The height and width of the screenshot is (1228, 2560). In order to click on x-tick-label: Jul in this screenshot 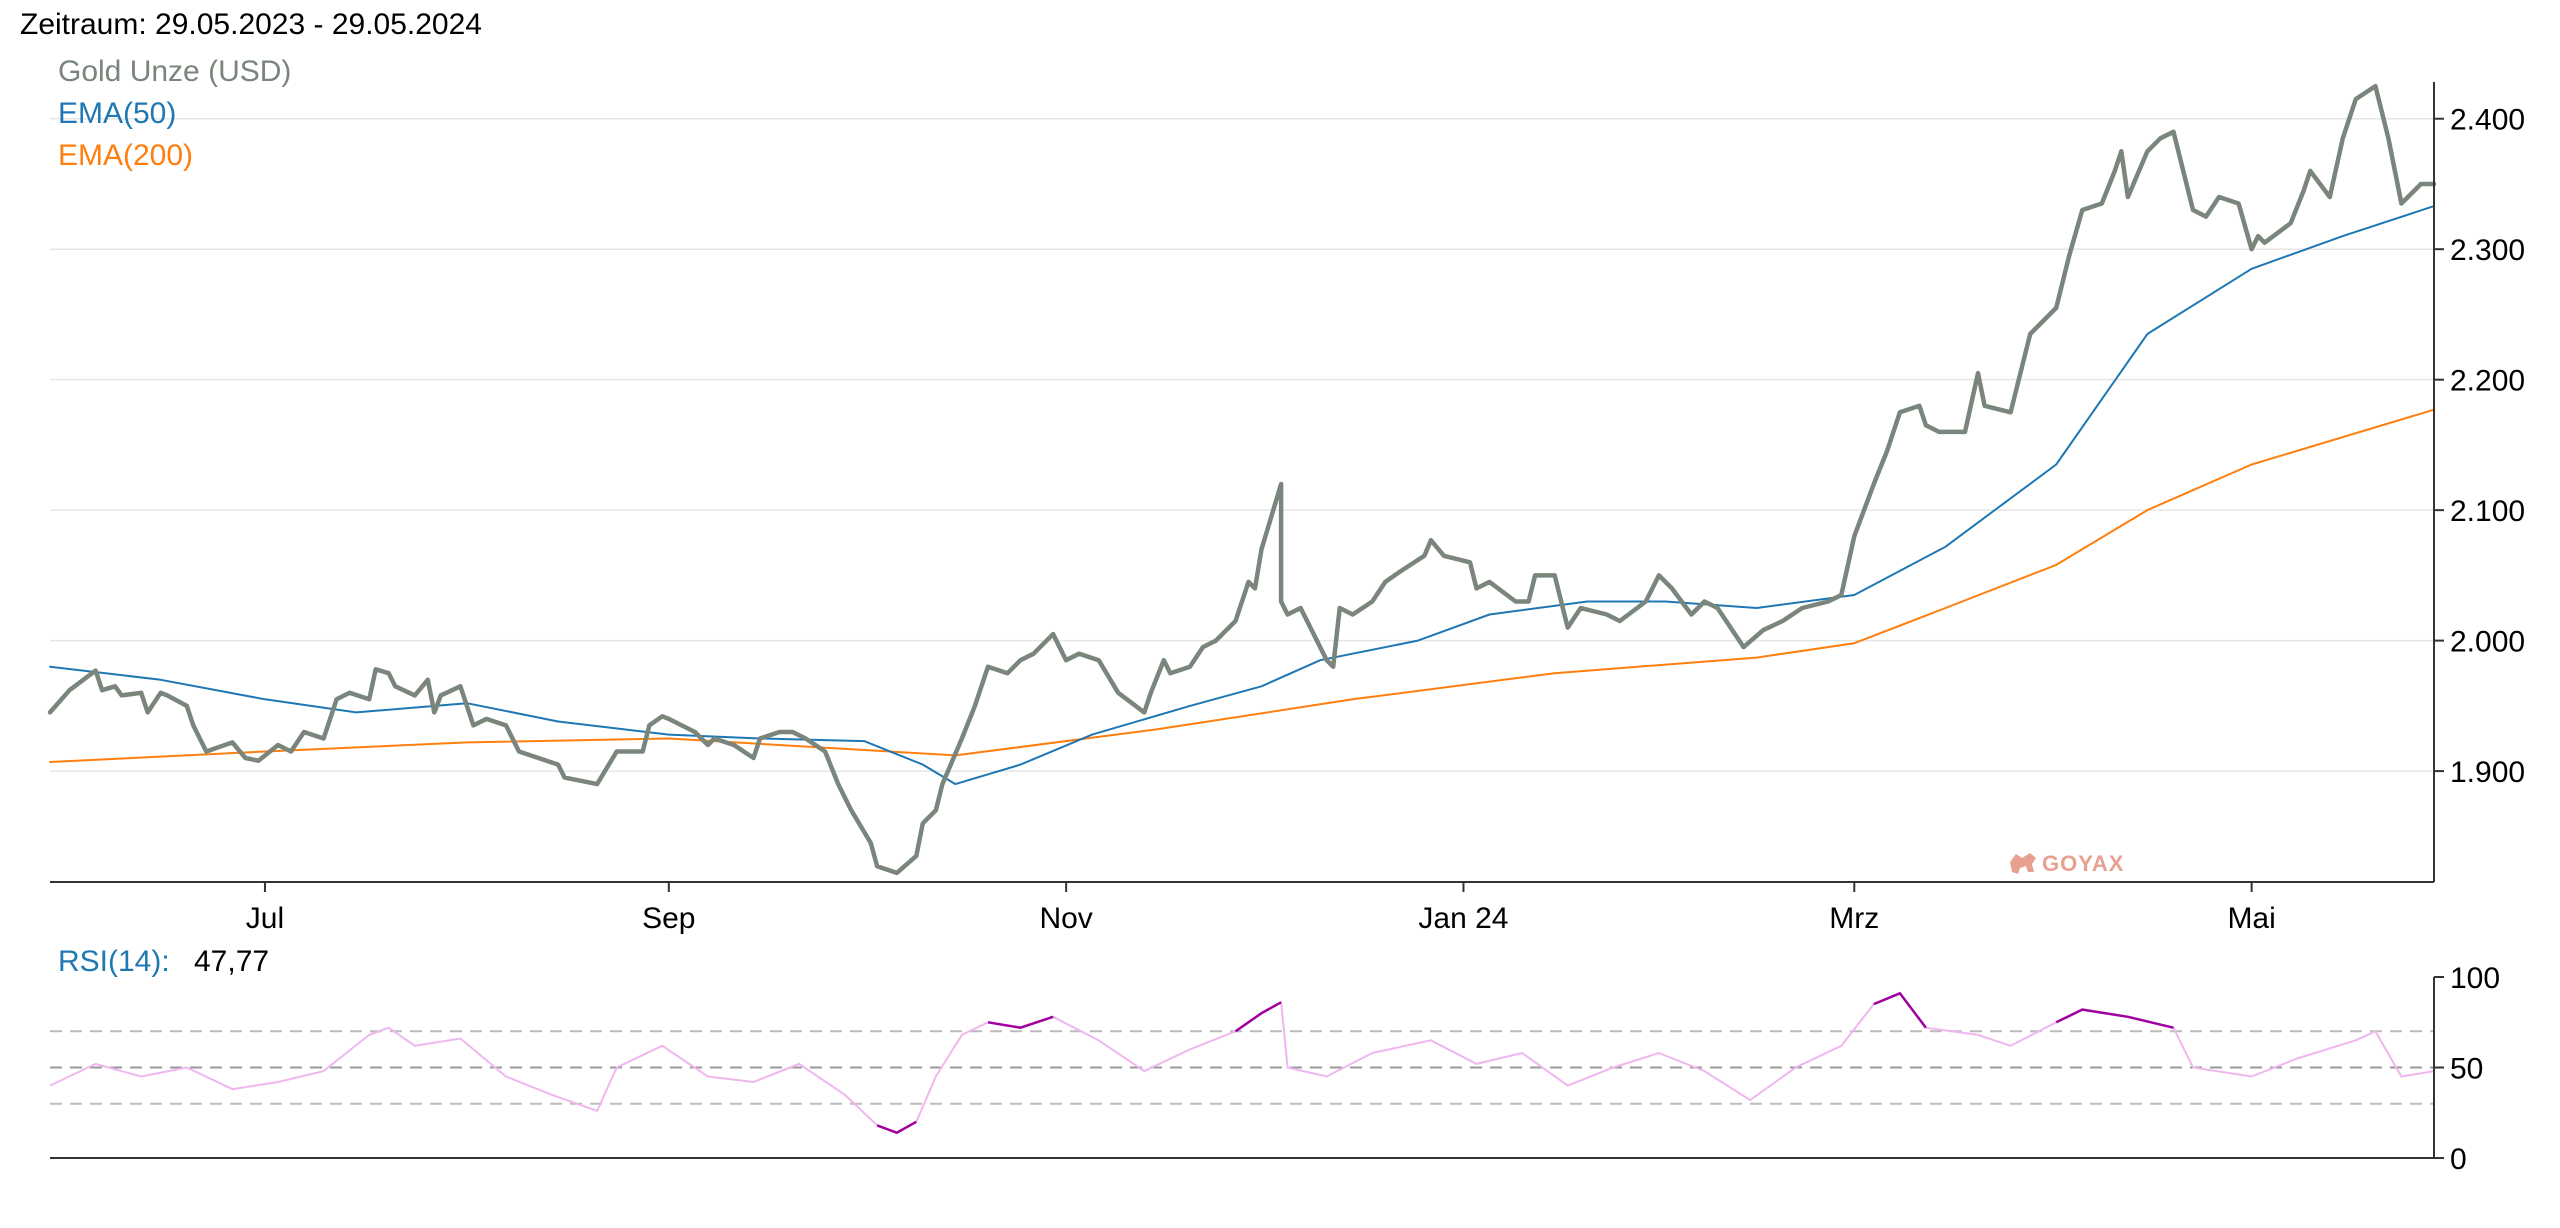, I will do `click(265, 918)`.